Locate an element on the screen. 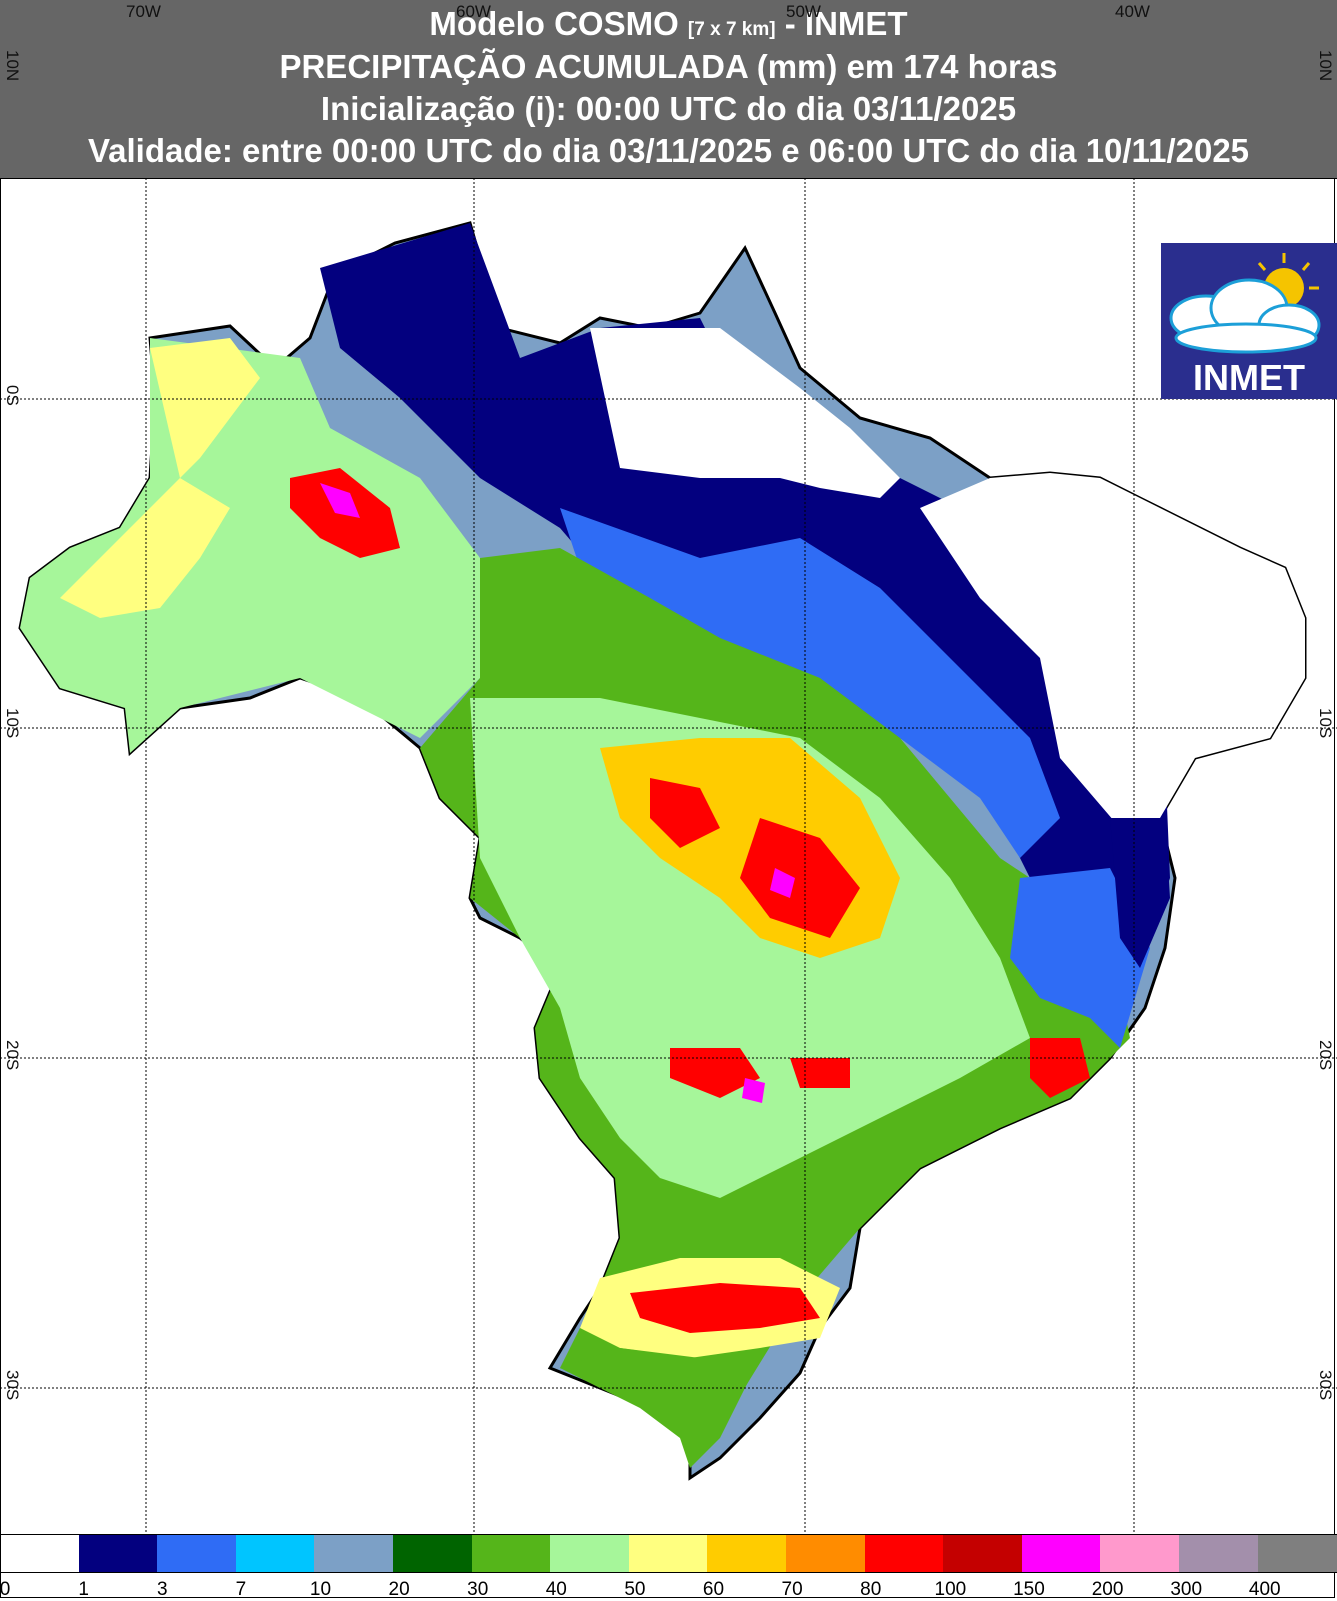  precip-band-red-goias is located at coordinates (800, 878).